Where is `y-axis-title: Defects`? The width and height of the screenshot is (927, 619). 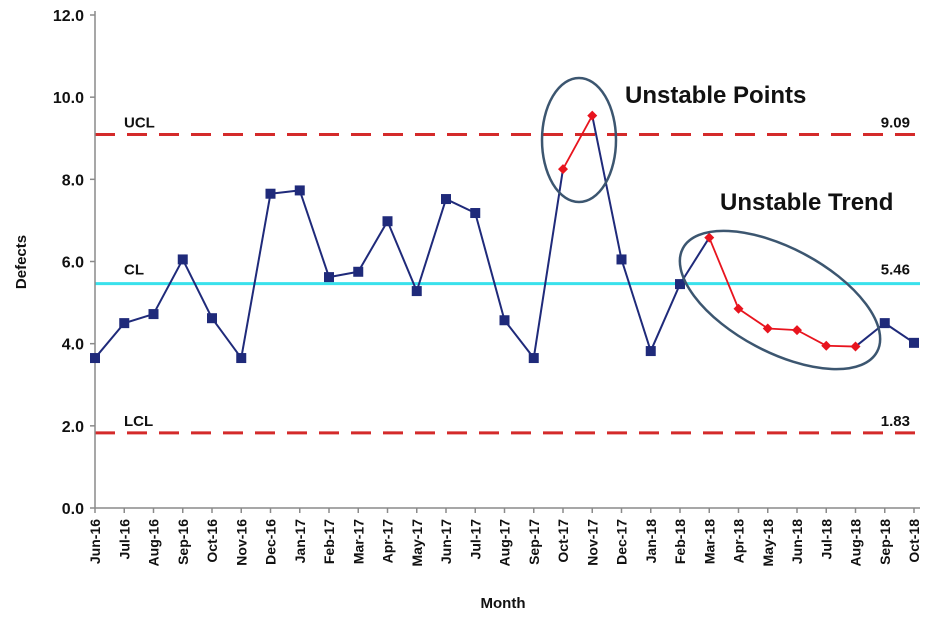 y-axis-title: Defects is located at coordinates (21, 262).